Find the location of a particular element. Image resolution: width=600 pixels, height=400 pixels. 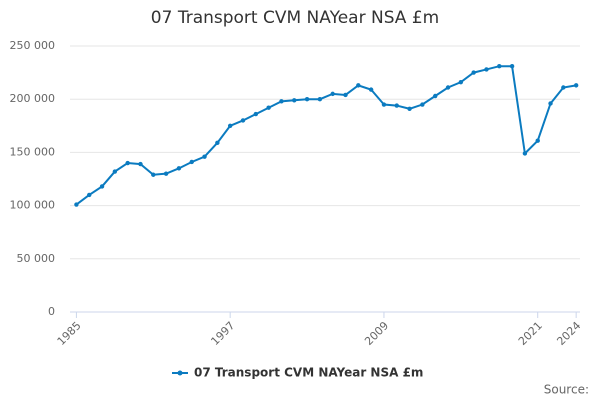

y-tick-label: 0 is located at coordinates (51, 311).